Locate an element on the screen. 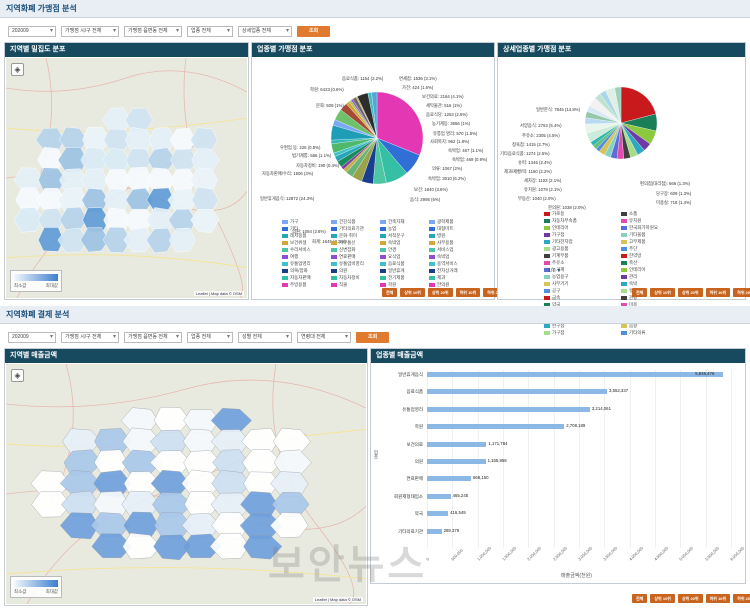 The height and width of the screenshot is (610, 750). legend-item: 숙박업 is located at coordinates (452, 257).